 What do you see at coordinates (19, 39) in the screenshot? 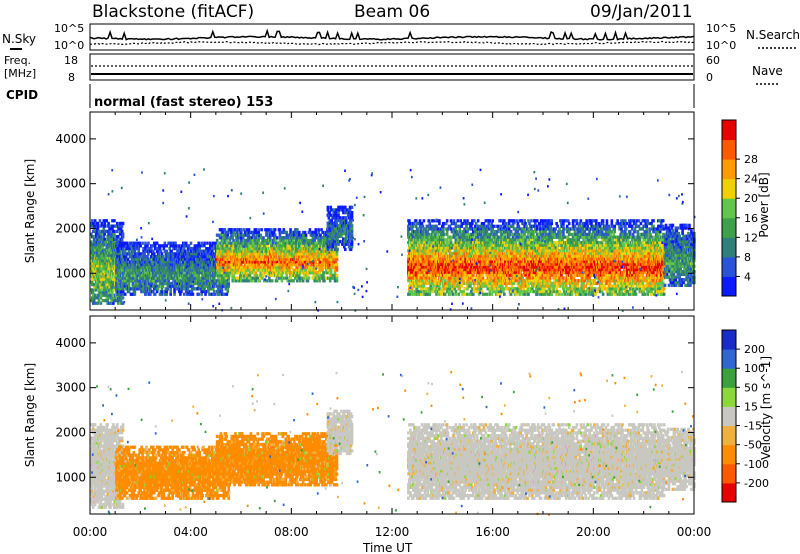
I see `noise-left-label: N.Sky` at bounding box center [19, 39].